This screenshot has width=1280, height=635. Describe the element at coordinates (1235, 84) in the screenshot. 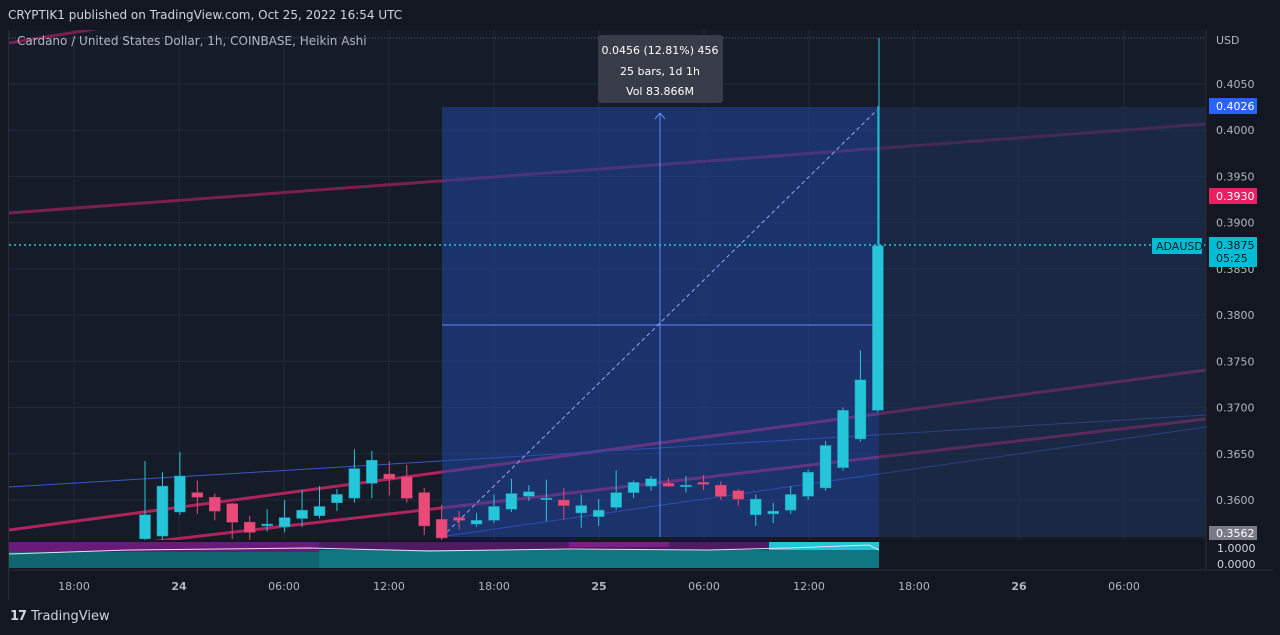

I see `price-tick-label: 0.4050` at that location.